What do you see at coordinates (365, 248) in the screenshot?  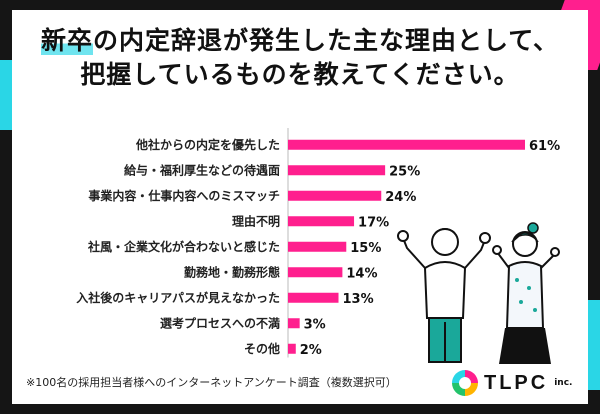 I see `value-label: 15%` at bounding box center [365, 248].